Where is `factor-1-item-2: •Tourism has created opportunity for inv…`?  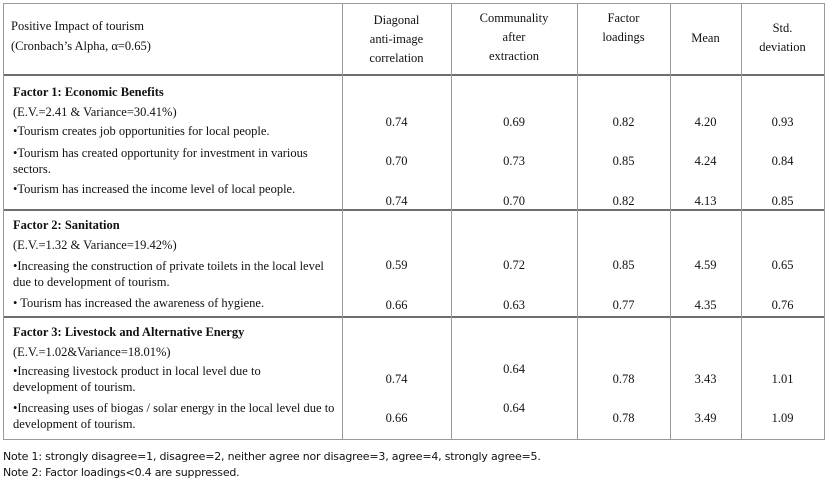
factor-1-item-2: •Tourism has created opportunity for inv… is located at coordinates (160, 161).